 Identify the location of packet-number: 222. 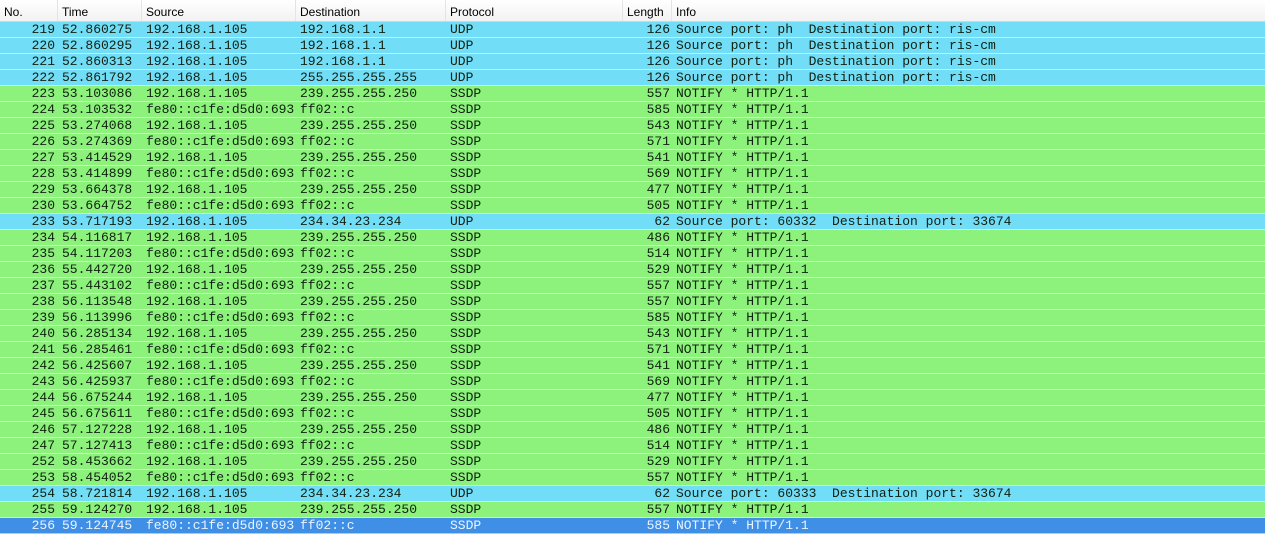
(43, 77).